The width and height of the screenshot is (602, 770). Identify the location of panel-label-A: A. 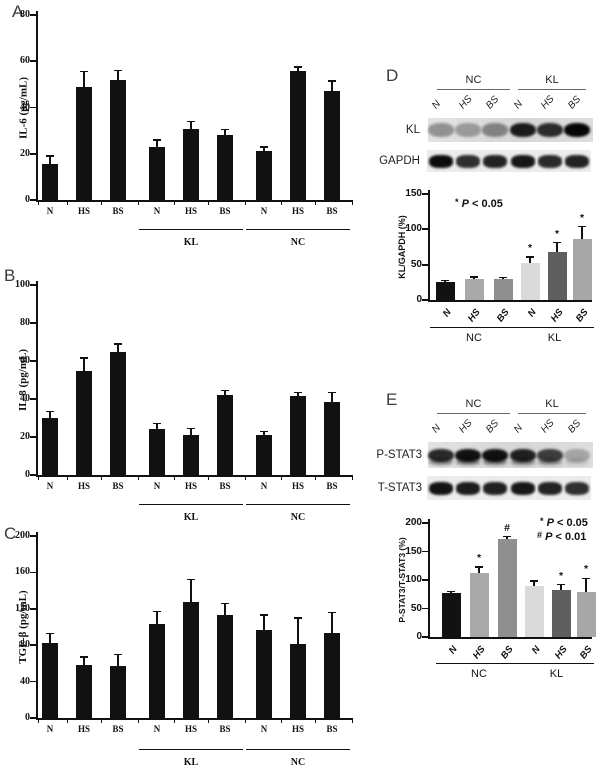
(18, 11).